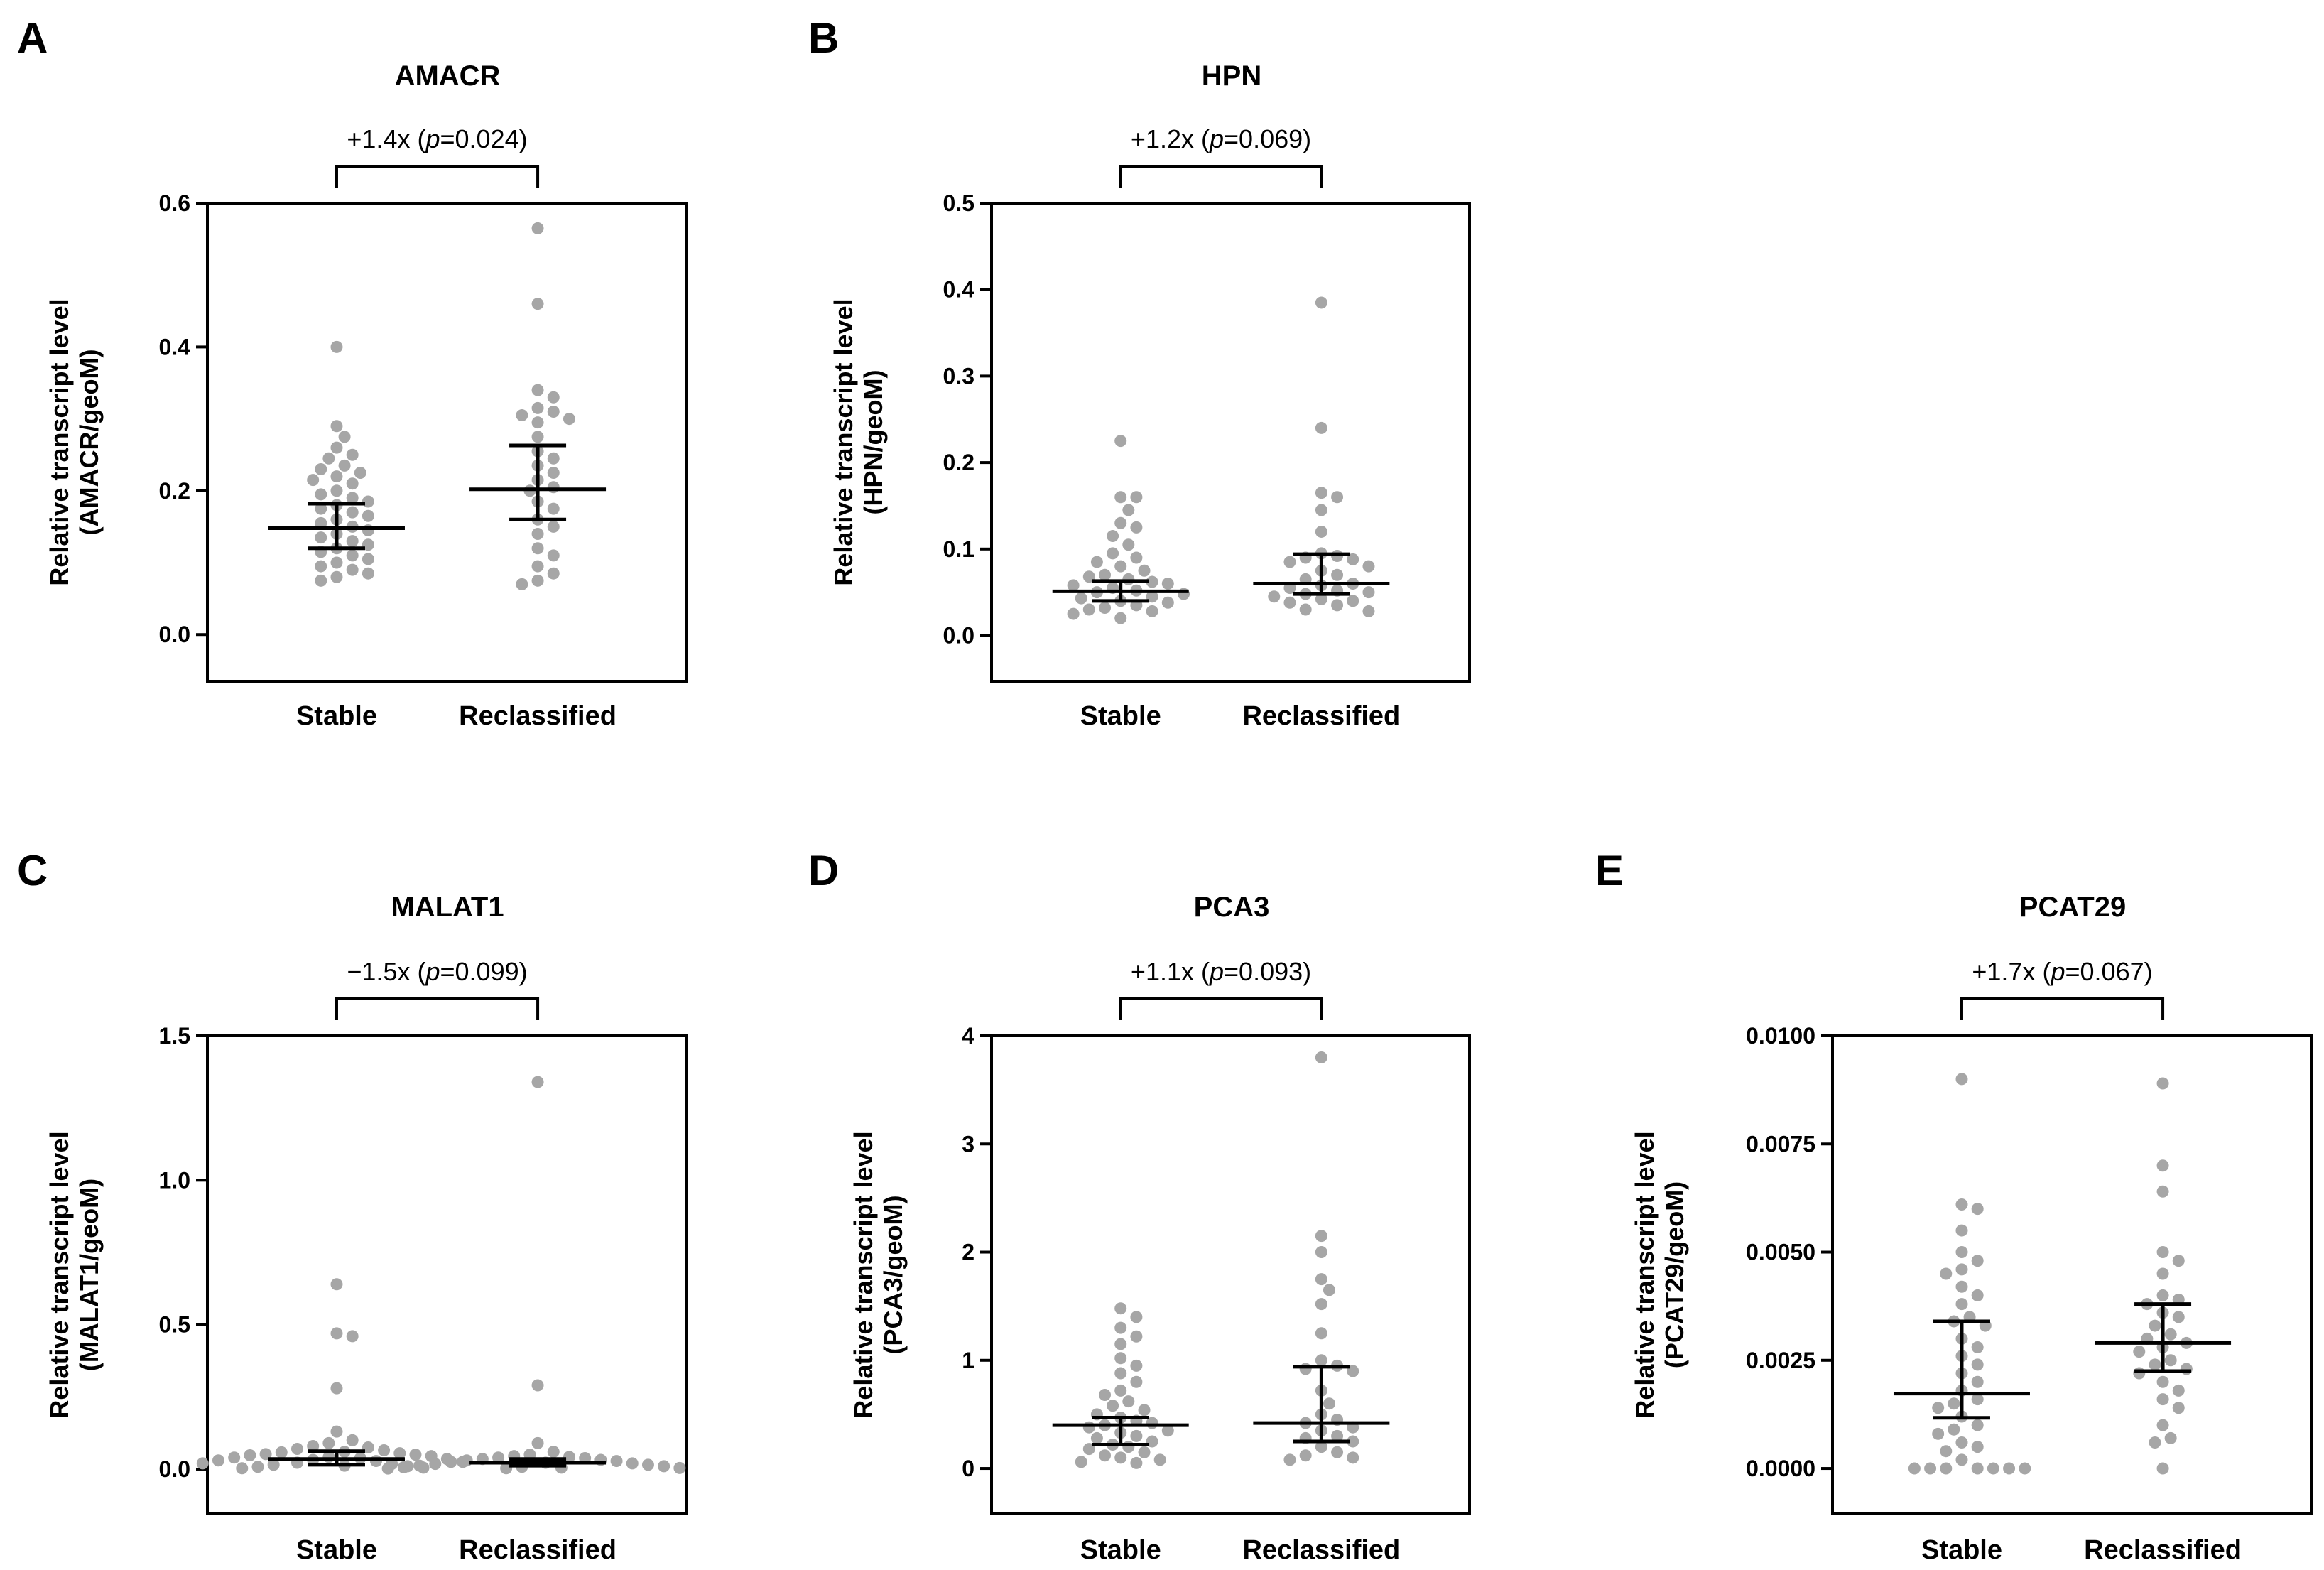 Image resolution: width=2324 pixels, height=1570 pixels. What do you see at coordinates (2062, 971) in the screenshot?
I see `significance-annotation: +1.7x (p=0.067)` at bounding box center [2062, 971].